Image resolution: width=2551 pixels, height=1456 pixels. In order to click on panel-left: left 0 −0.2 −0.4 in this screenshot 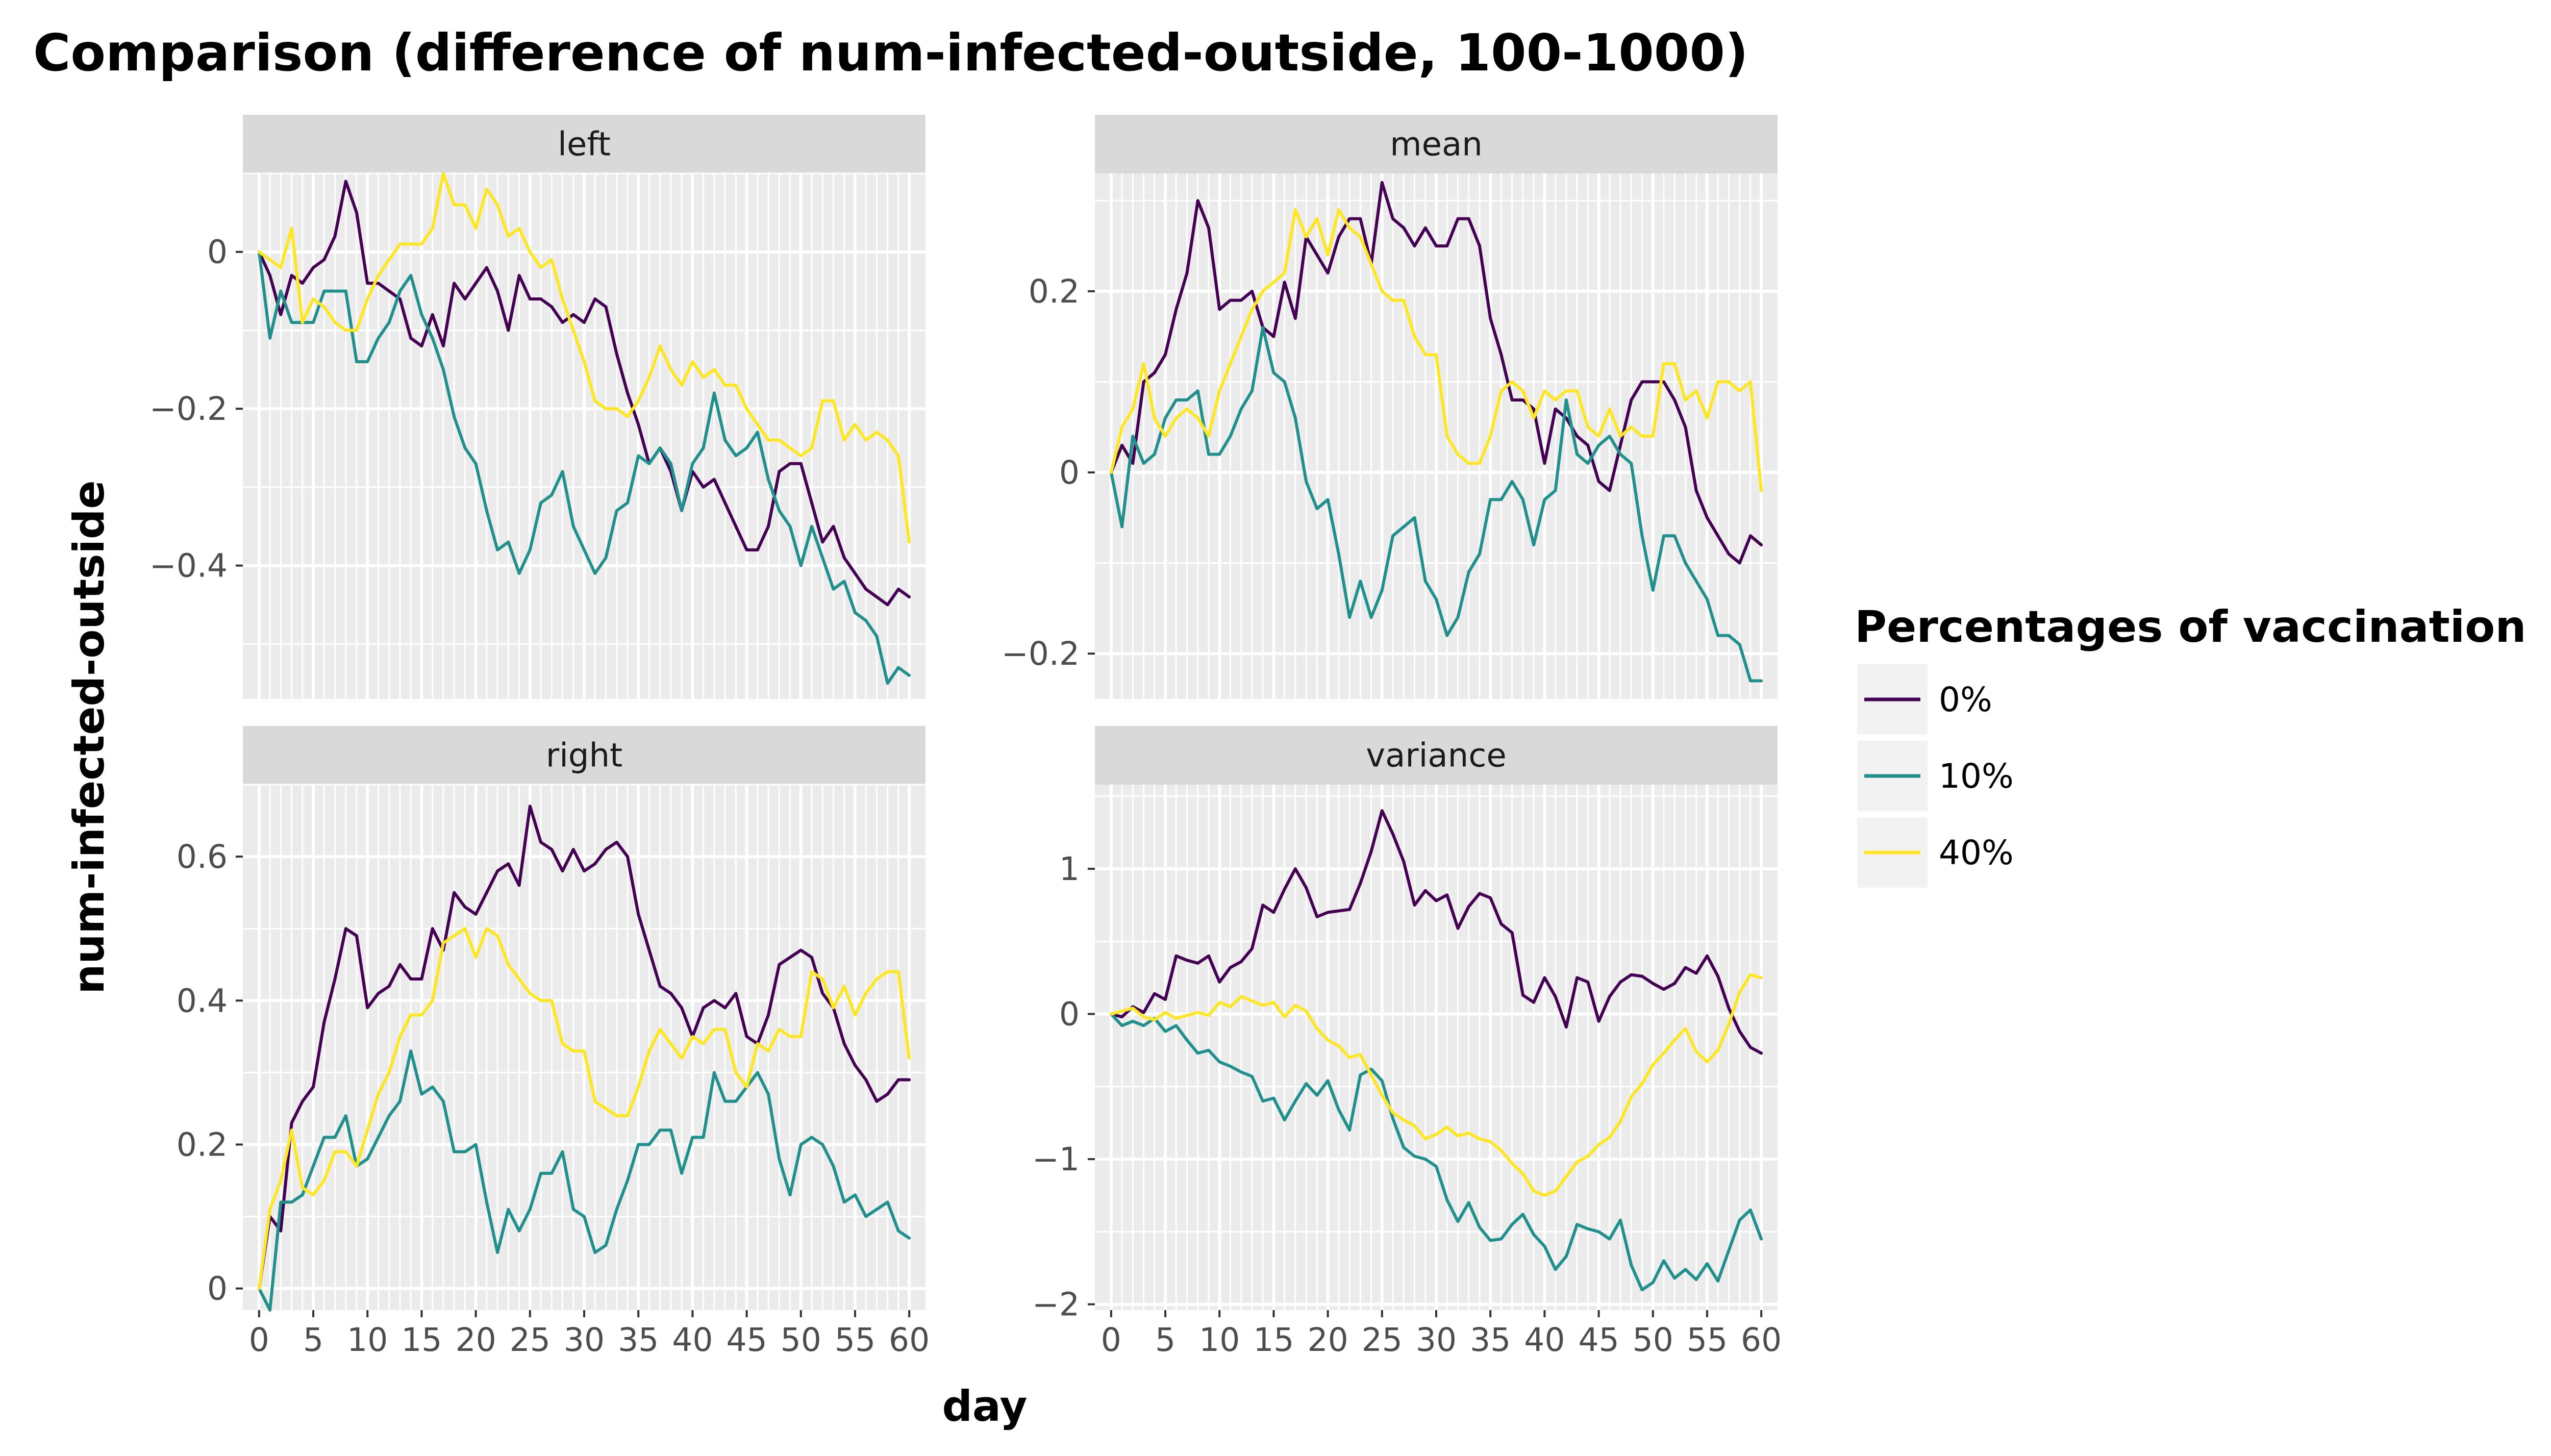, I will do `click(537, 407)`.